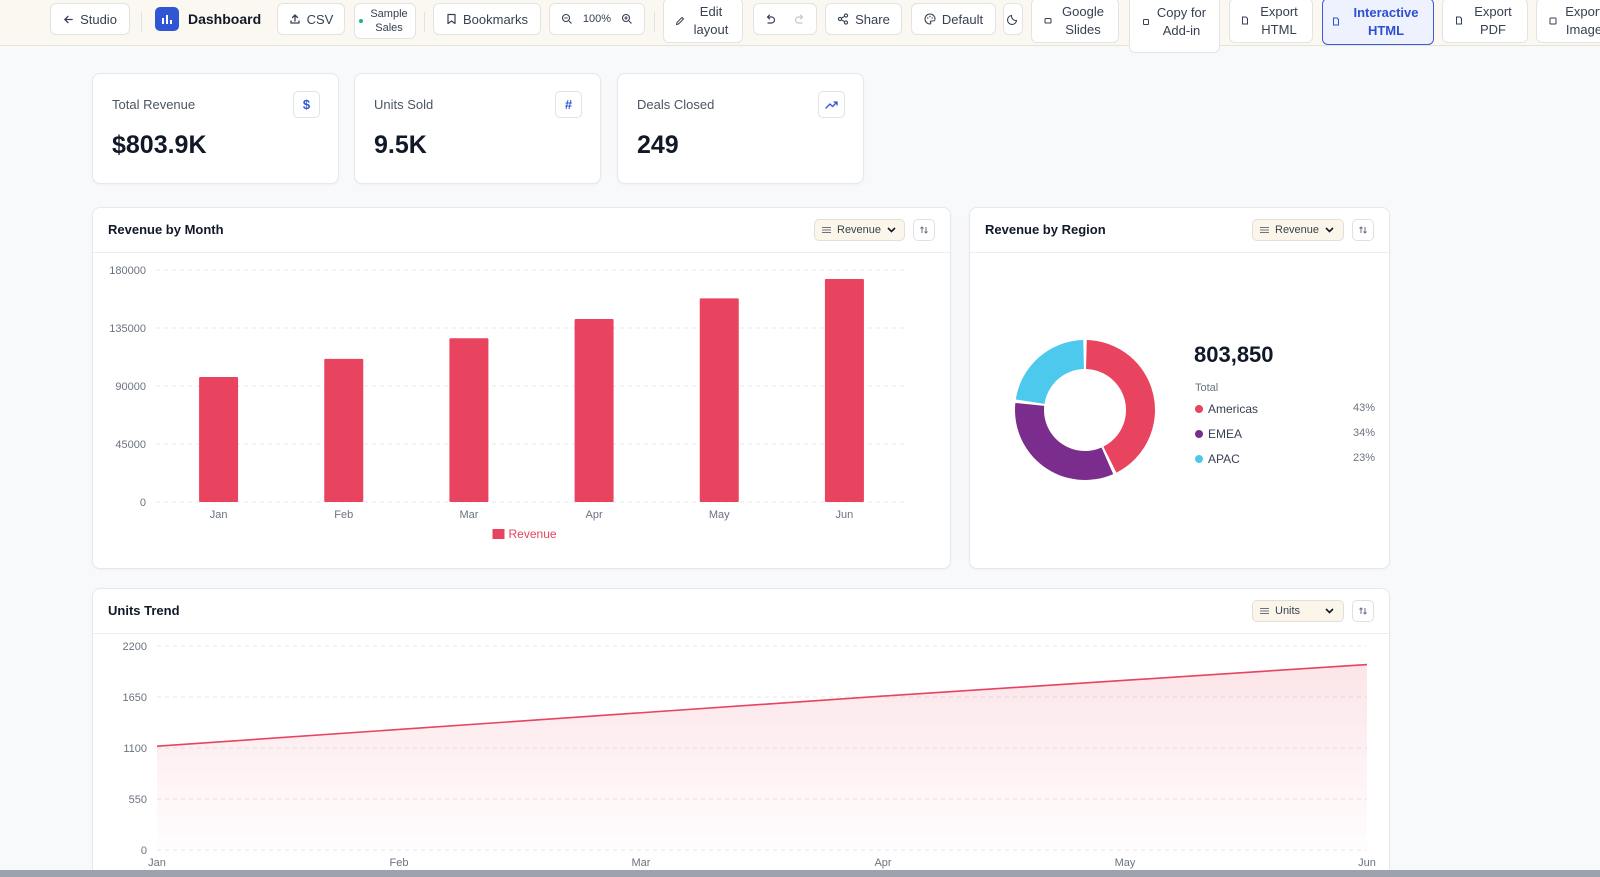 The width and height of the screenshot is (1600, 877). Describe the element at coordinates (1234, 354) in the screenshot. I see `donut-total-value: 803,850` at that location.